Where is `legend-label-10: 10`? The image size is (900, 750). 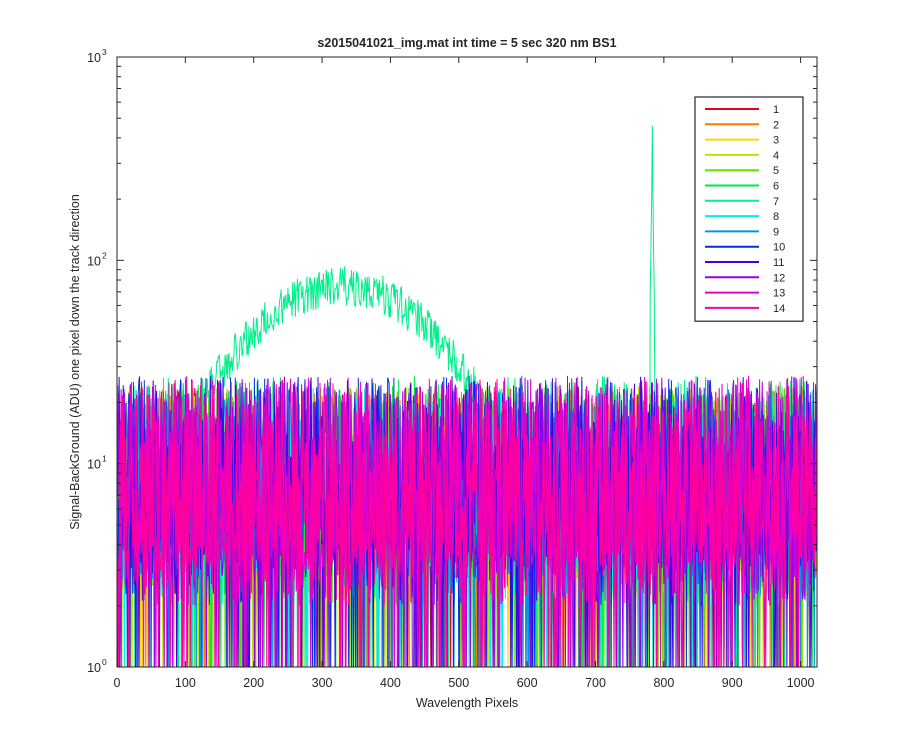 legend-label-10: 10 is located at coordinates (779, 248).